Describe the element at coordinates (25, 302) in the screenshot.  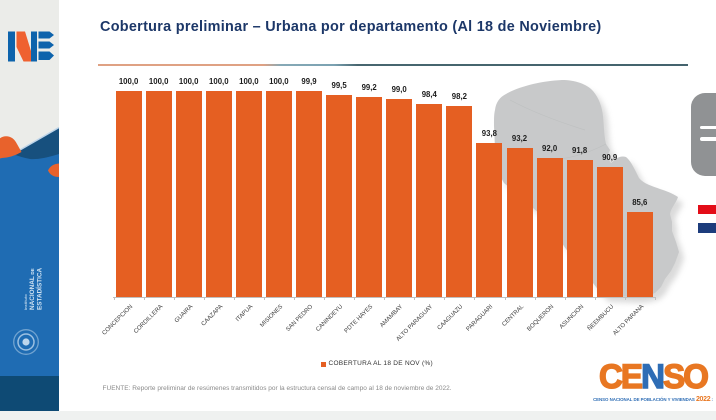
I see `svg-text: Instituto` at that location.